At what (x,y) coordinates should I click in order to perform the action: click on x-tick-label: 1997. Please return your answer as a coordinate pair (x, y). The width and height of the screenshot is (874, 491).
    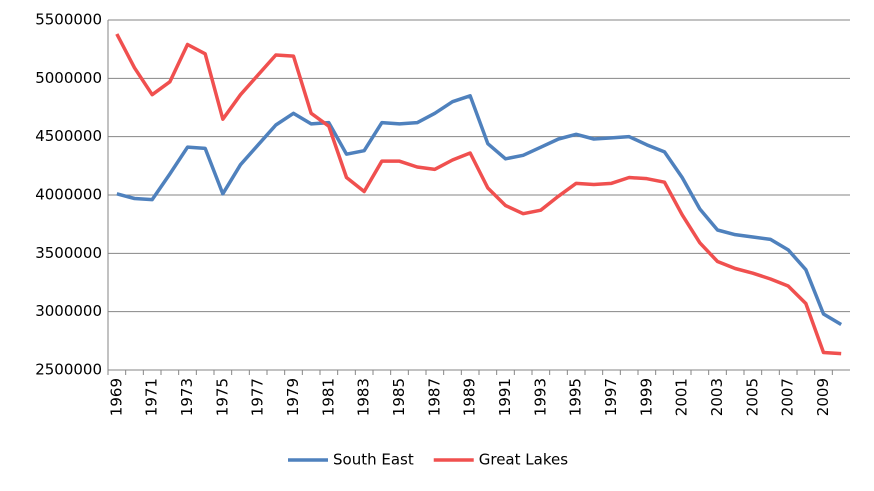
    Looking at the image, I should click on (611, 397).